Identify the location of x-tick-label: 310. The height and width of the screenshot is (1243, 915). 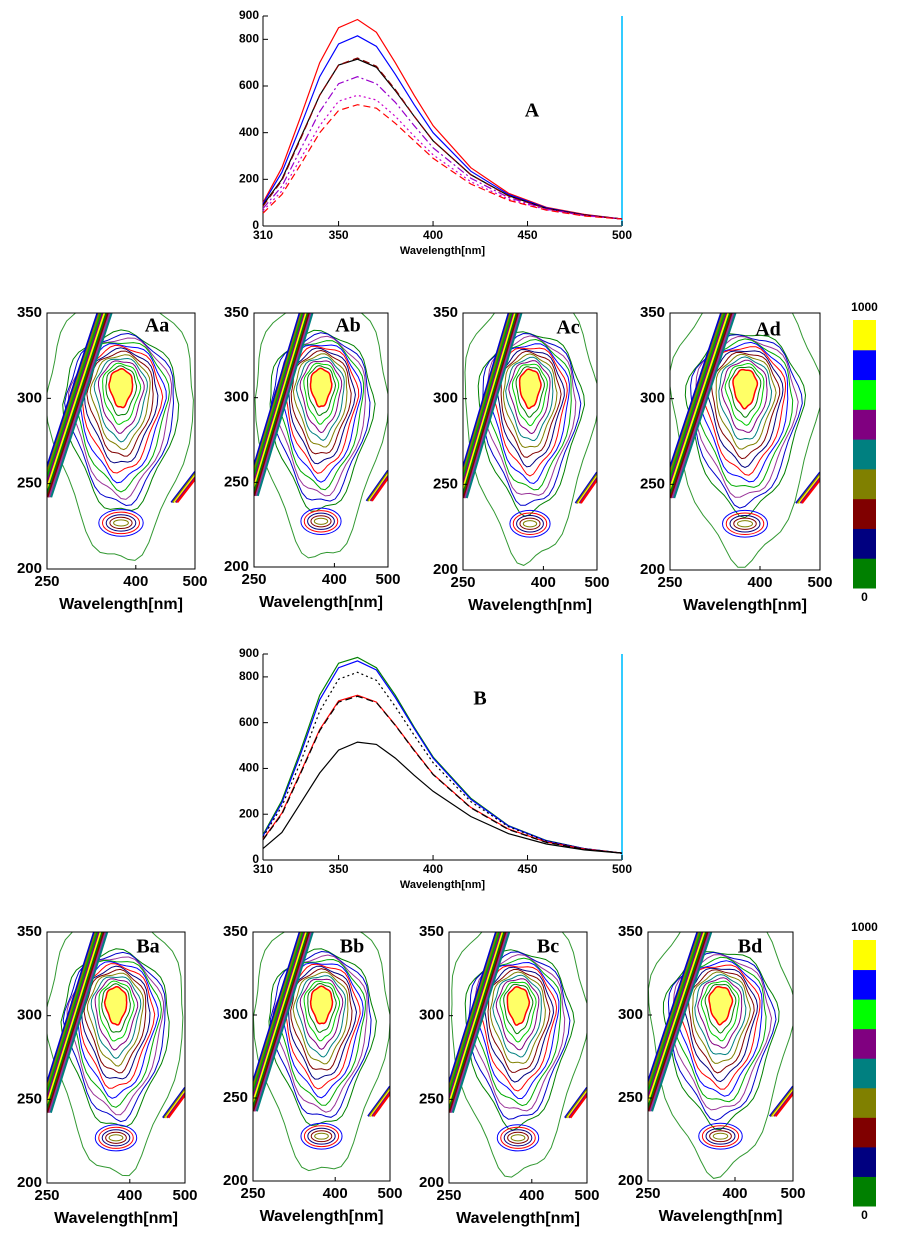
(263, 235).